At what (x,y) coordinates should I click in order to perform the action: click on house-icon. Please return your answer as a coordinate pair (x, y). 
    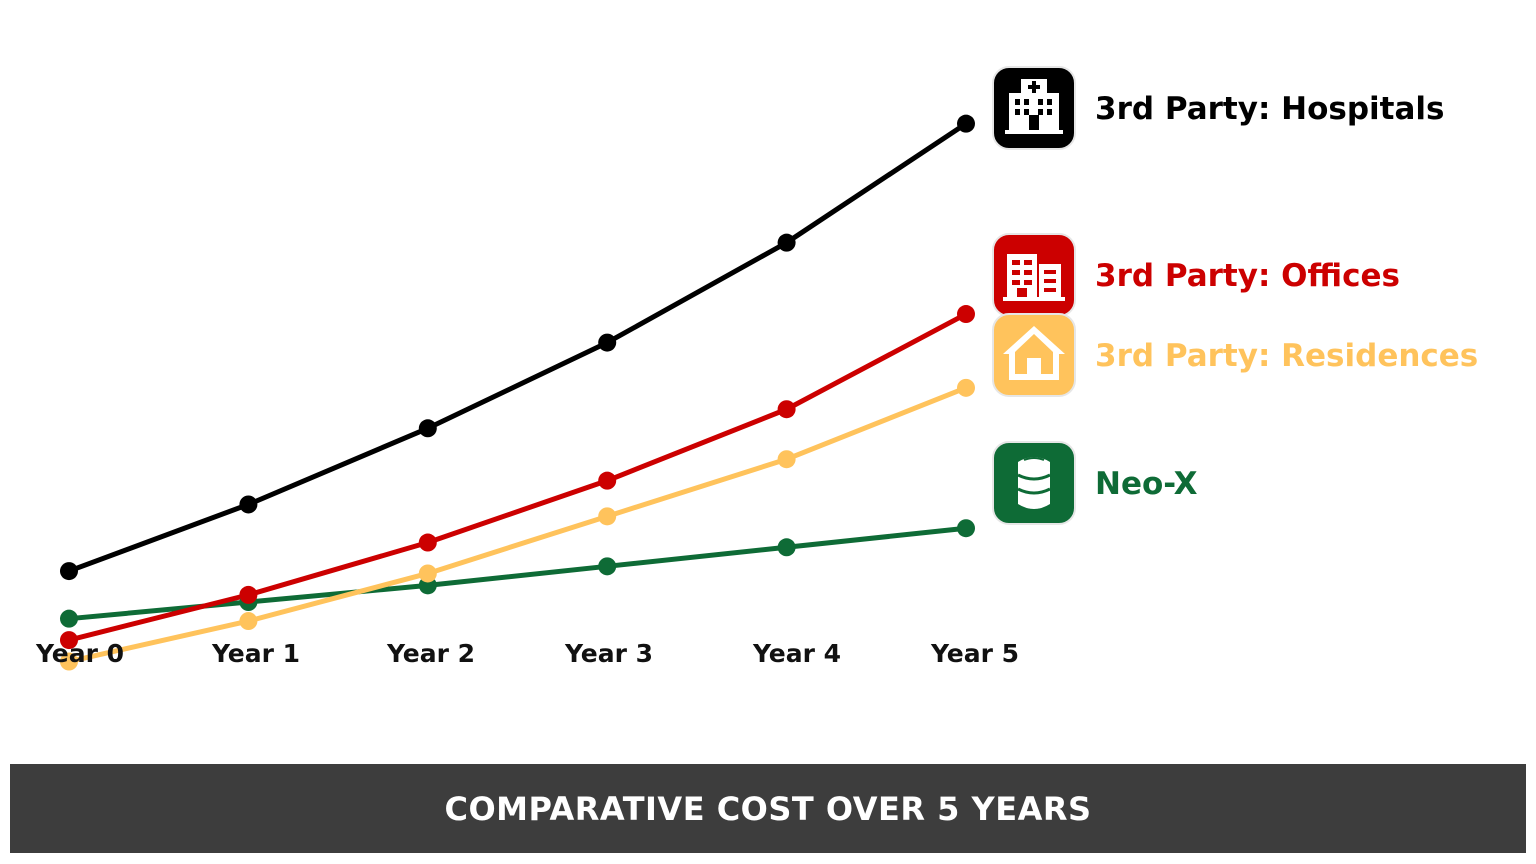
    Looking at the image, I should click on (1034, 355).